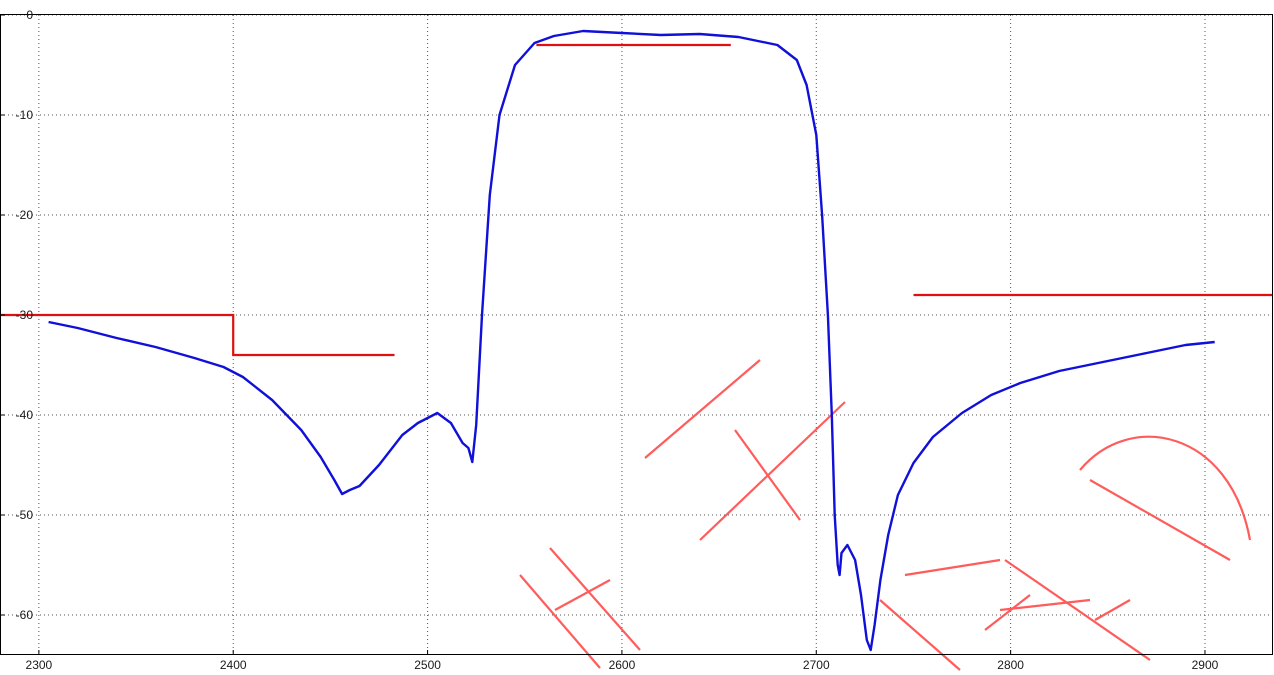 Image resolution: width=1274 pixels, height=675 pixels. Describe the element at coordinates (745, 450) in the screenshot. I see `watermark-letter-u` at that location.